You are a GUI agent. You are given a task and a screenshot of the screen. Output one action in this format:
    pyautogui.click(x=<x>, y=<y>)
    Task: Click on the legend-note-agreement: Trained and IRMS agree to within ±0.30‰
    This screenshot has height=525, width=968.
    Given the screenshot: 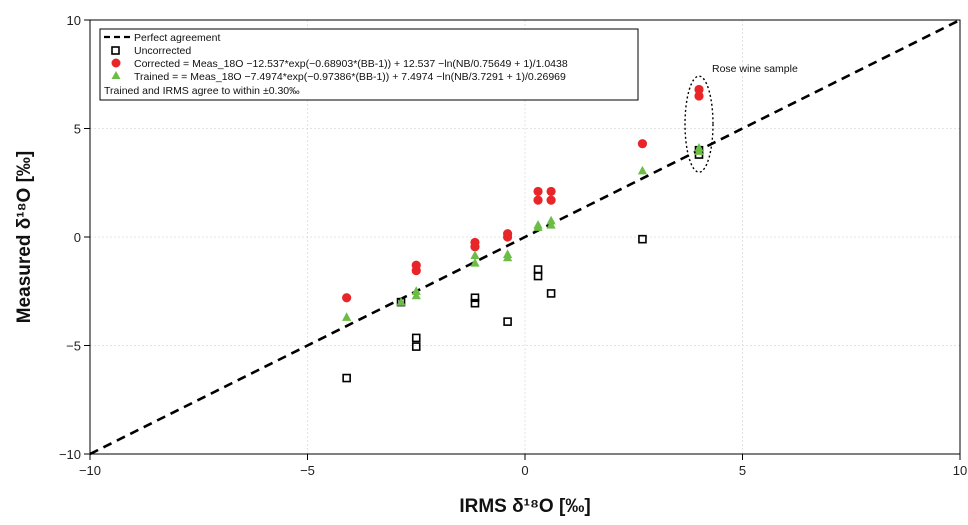 What is the action you would take?
    pyautogui.click(x=202, y=91)
    